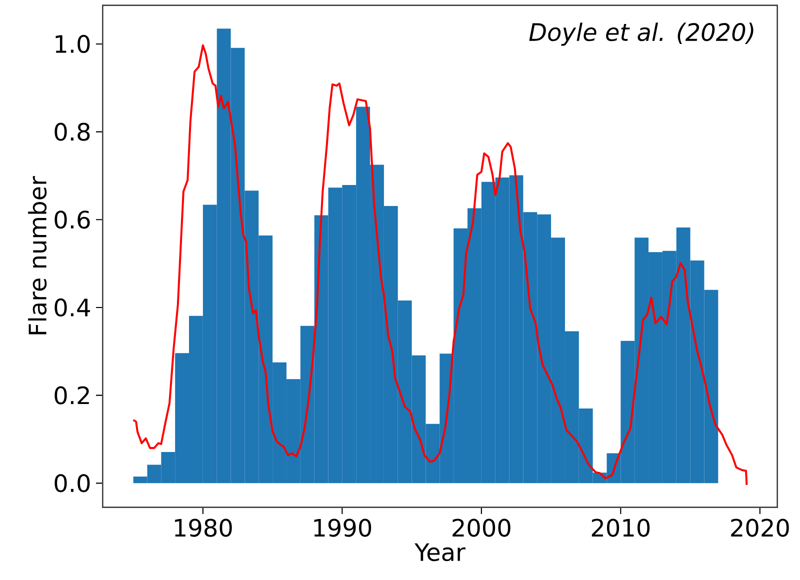  I want to click on annotation: Doyle et al. (2020), so click(641, 34).